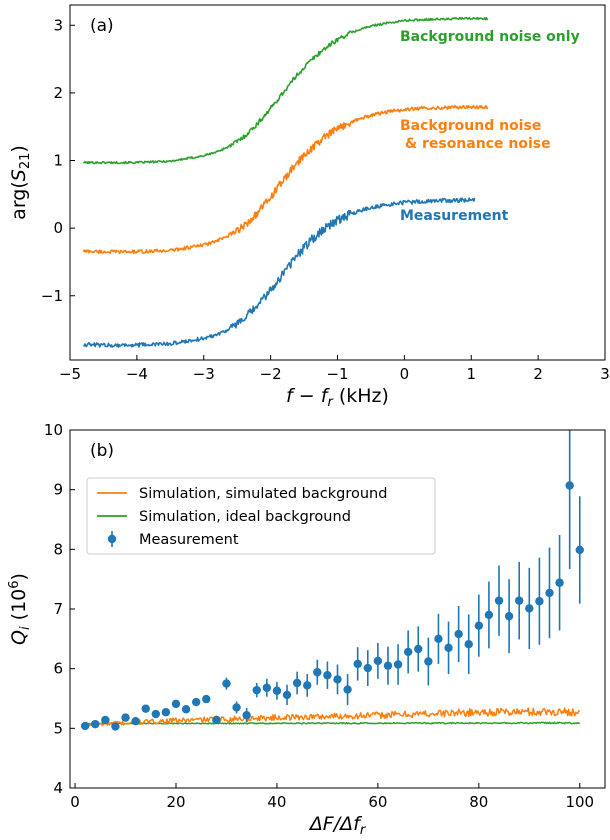  I want to click on a-x-tick-label: −4, so click(137, 374).